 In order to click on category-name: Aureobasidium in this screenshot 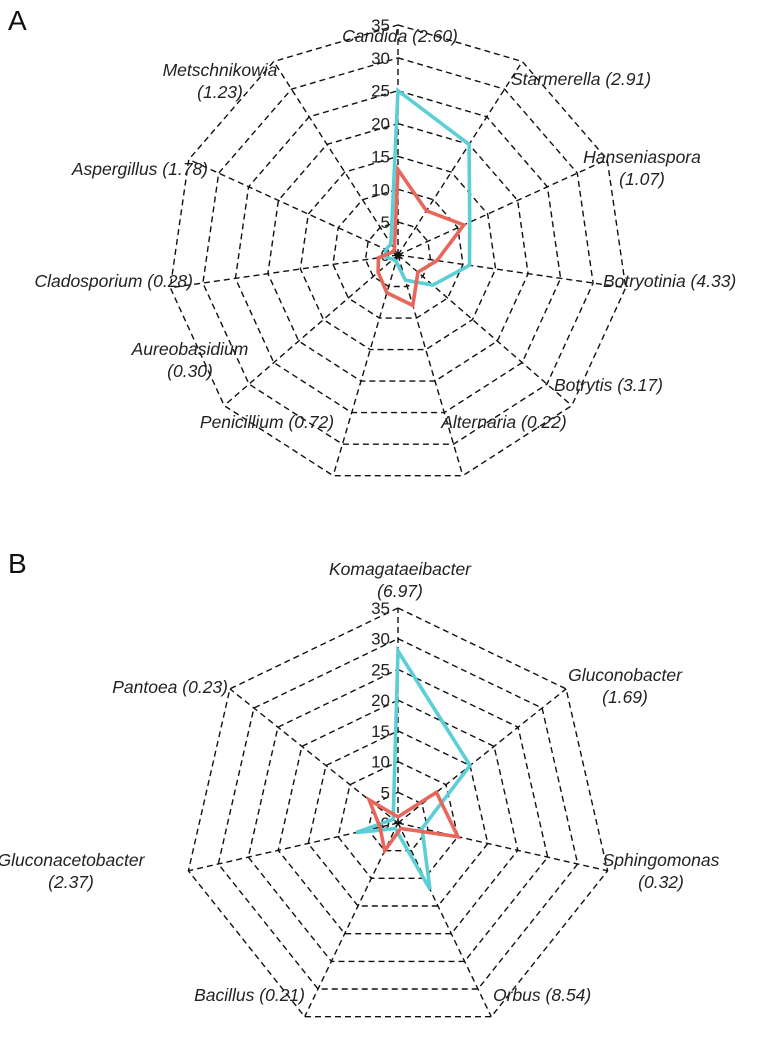, I will do `click(190, 349)`.